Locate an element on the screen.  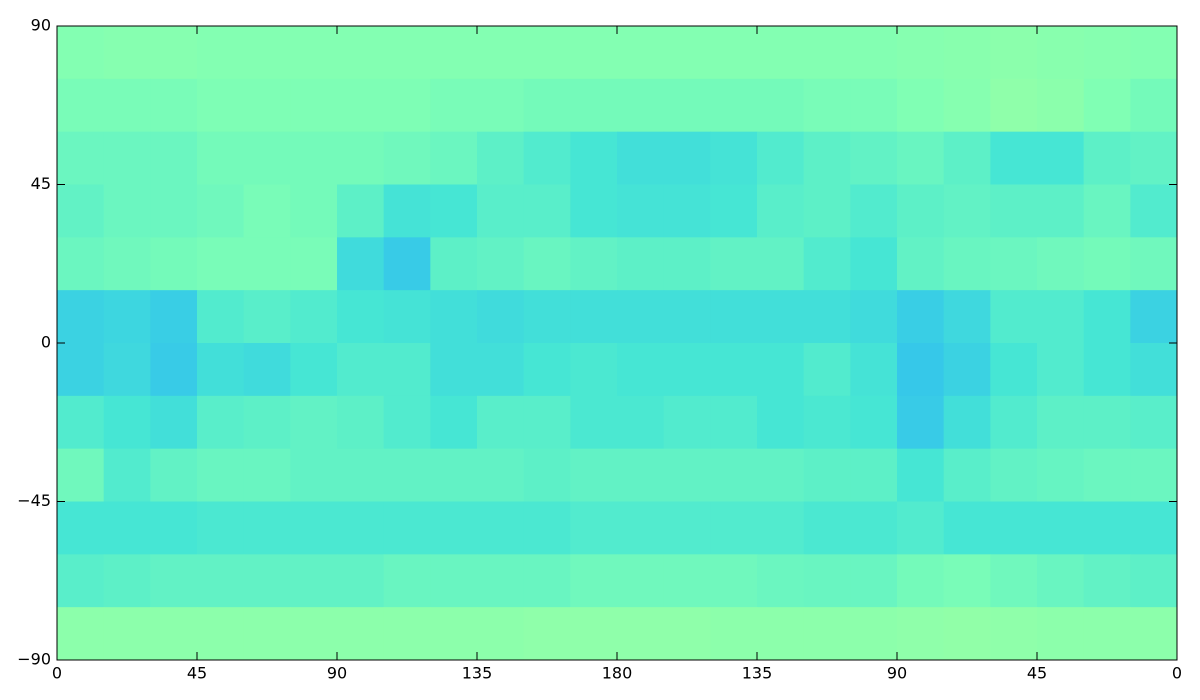
y-tick-label: 45 is located at coordinates (41, 183).